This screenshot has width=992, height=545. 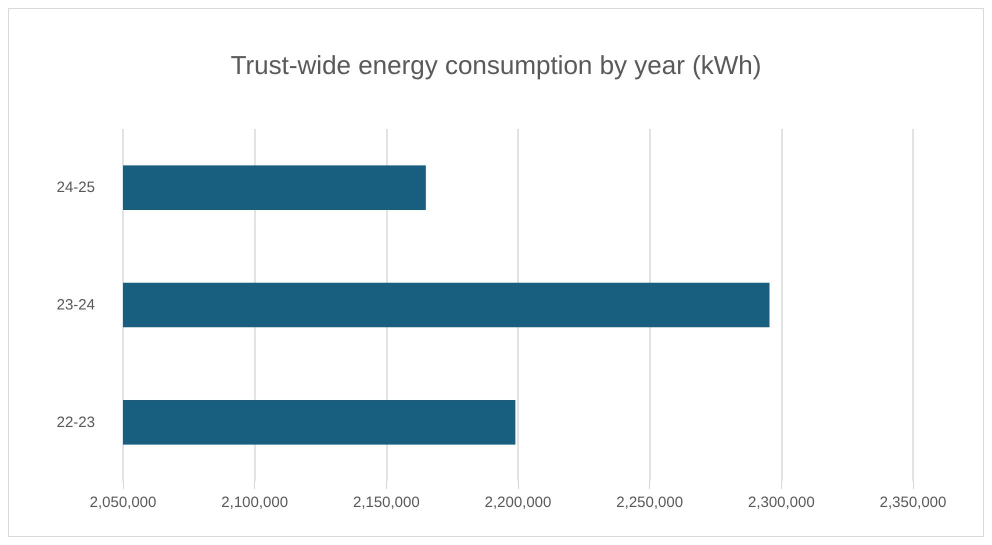 I want to click on y-tick-label: 23-24, so click(x=75, y=305).